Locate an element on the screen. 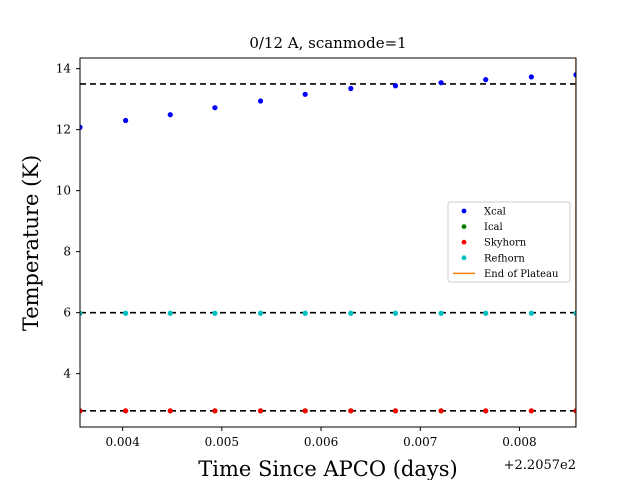  legend-label-skyhorn: Skyhorn is located at coordinates (505, 243).